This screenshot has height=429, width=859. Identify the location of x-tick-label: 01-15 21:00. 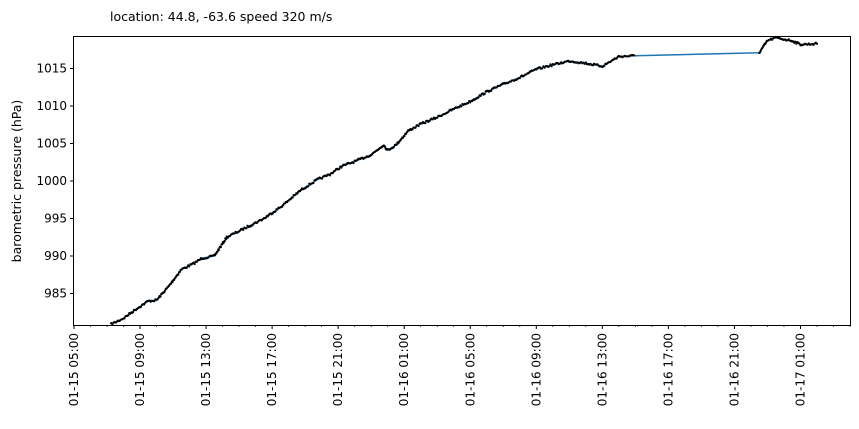
(338, 369).